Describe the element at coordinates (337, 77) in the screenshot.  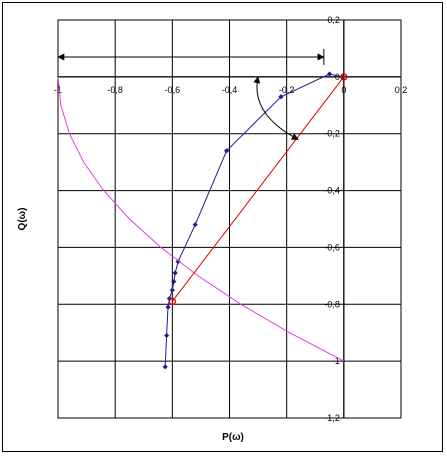
I see `y-tick-label: 0` at that location.